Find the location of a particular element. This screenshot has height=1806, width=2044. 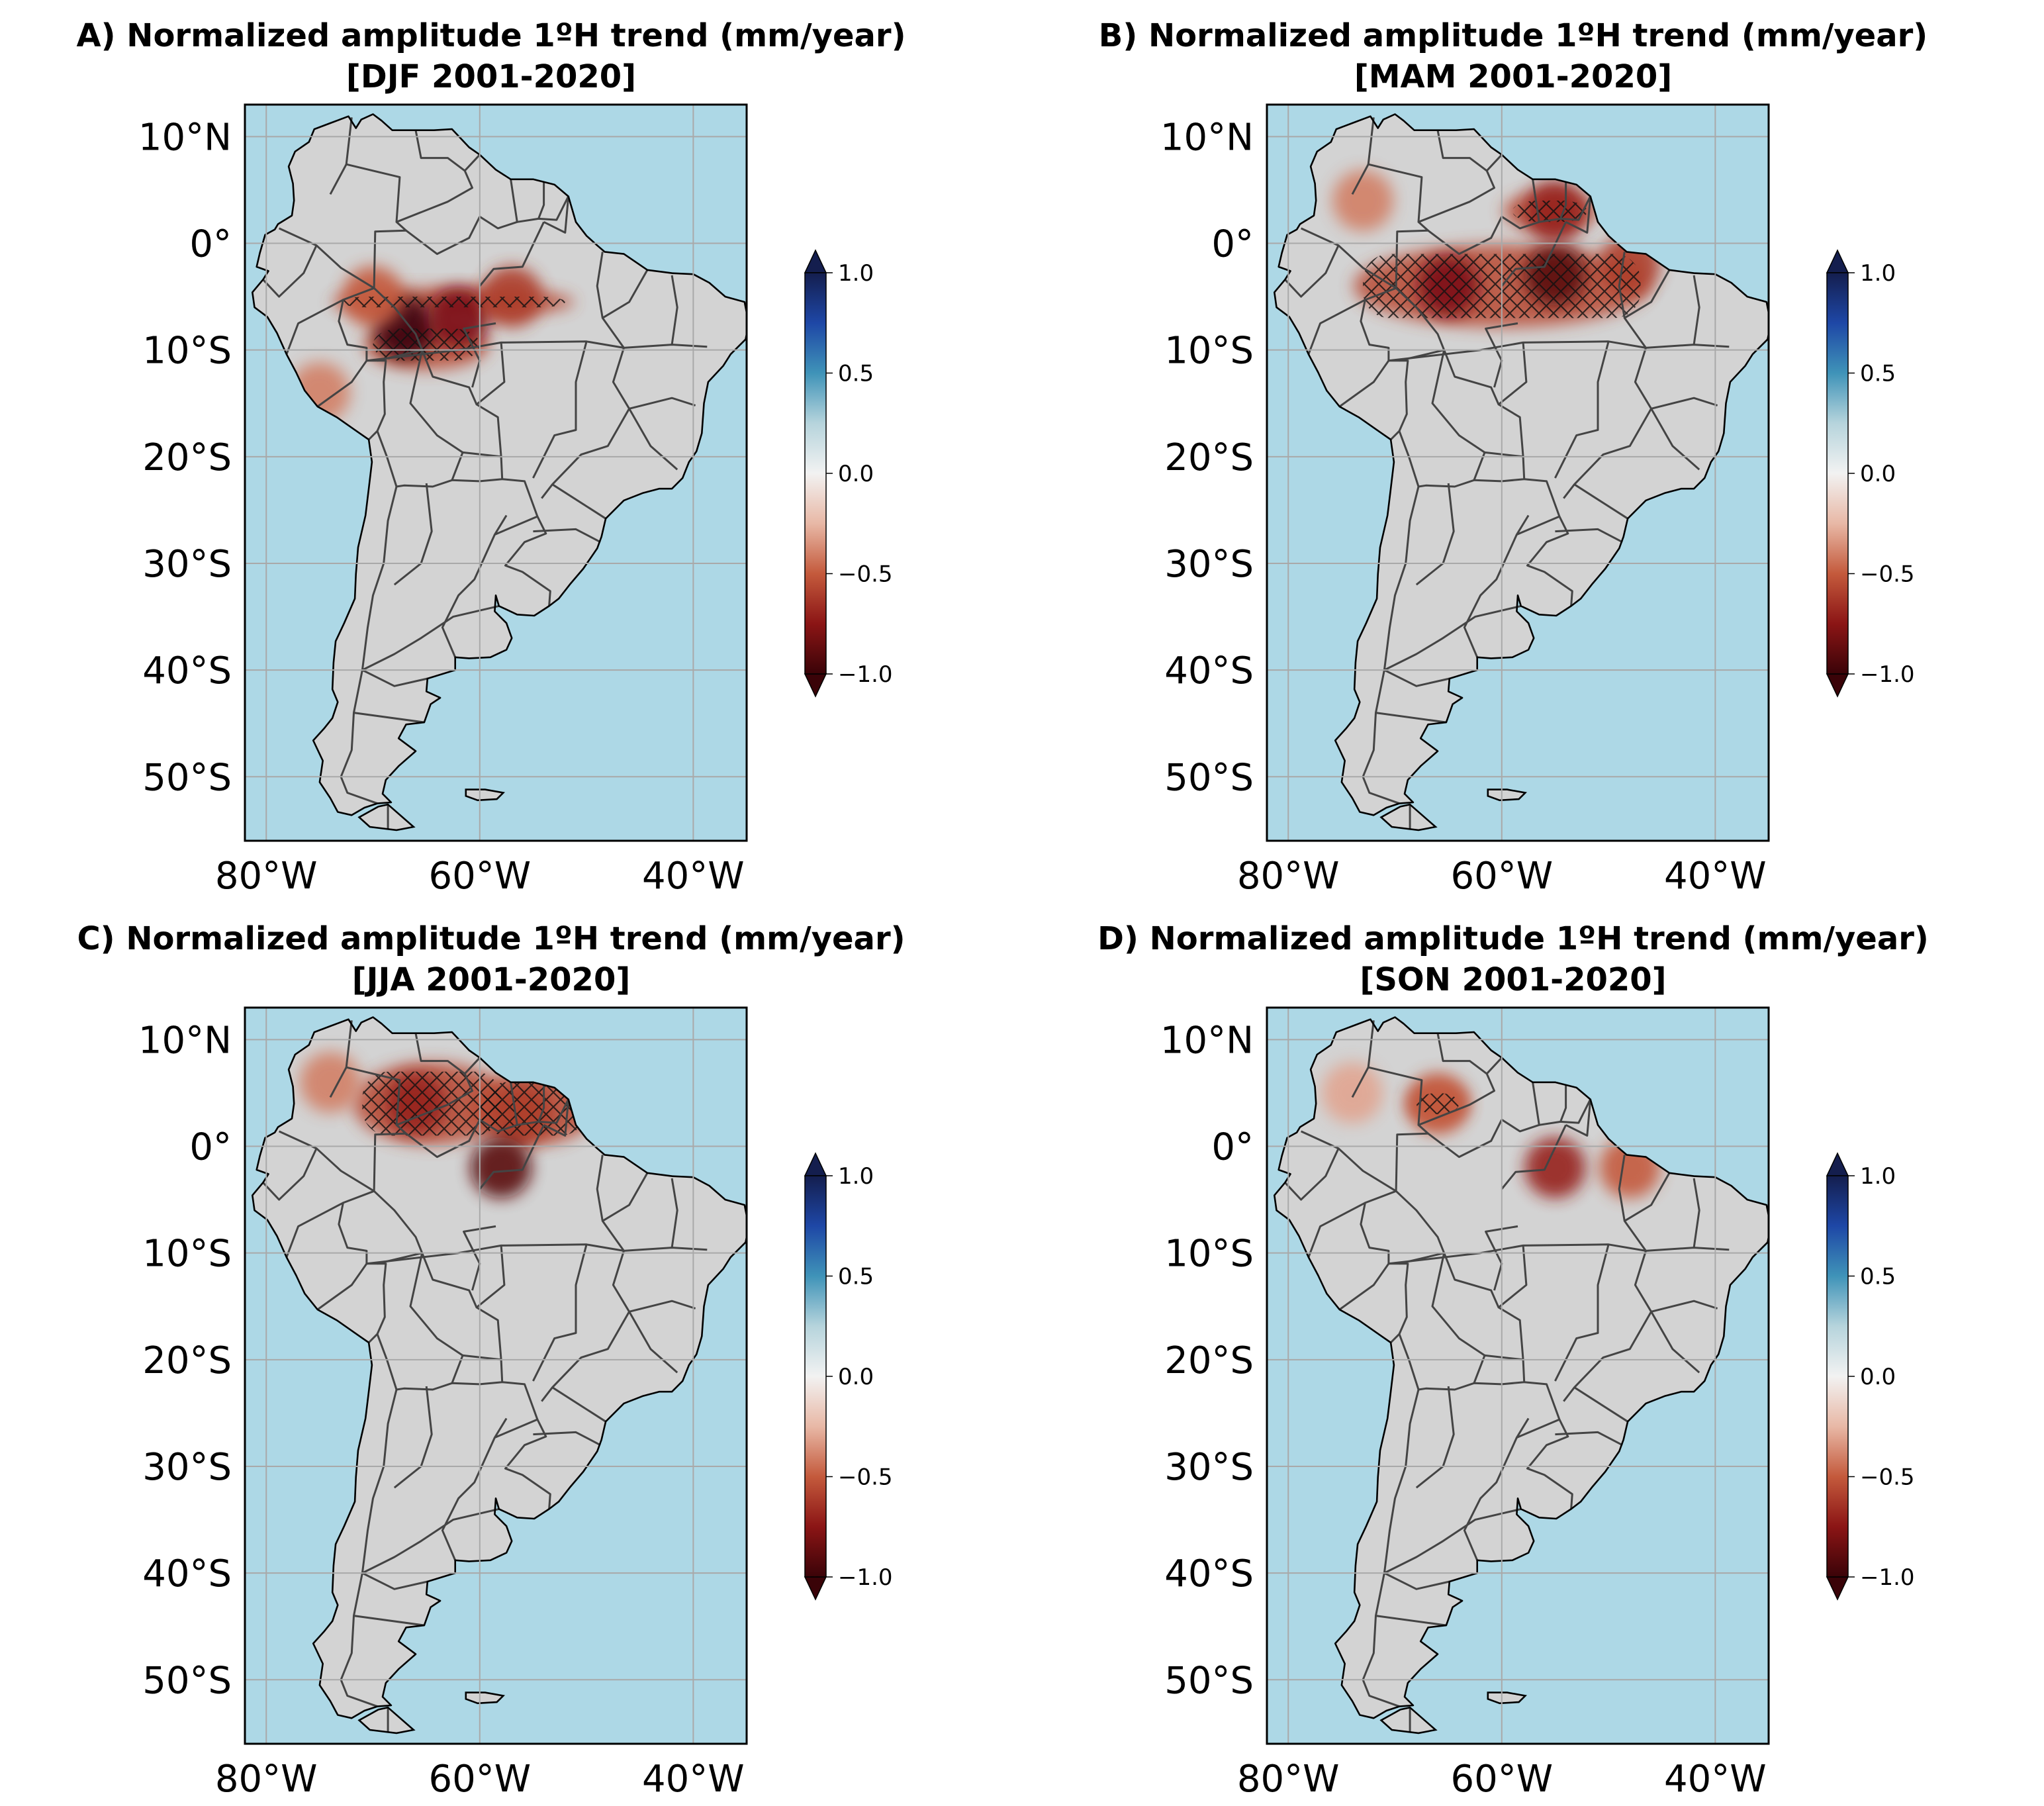

trend-field is located at coordinates (448, 1124).